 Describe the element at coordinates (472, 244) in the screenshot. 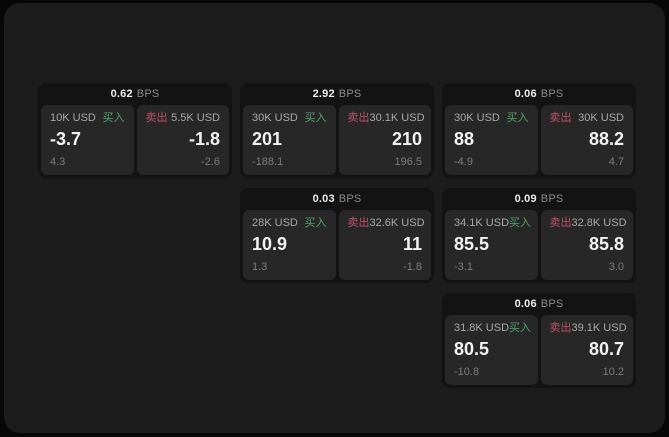

I see `buy-price: 85.5` at that location.